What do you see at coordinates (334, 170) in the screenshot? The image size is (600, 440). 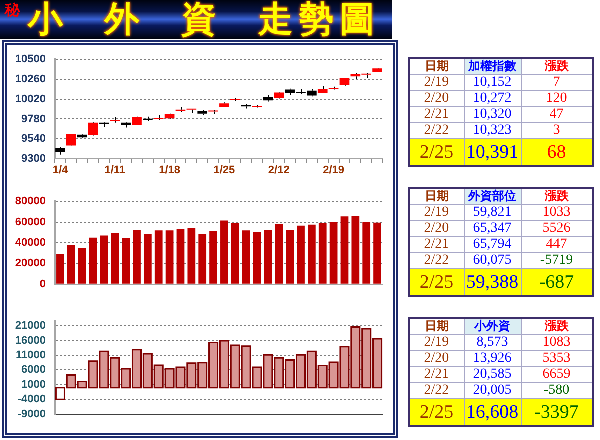 I see `x-tick-label: 2/19` at bounding box center [334, 170].